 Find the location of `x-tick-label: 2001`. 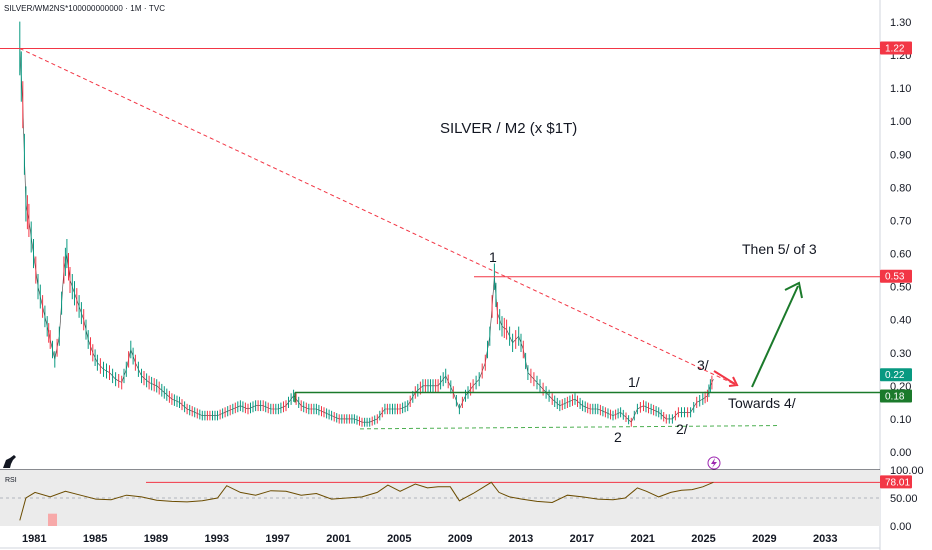

x-tick-label: 2001 is located at coordinates (338, 539).